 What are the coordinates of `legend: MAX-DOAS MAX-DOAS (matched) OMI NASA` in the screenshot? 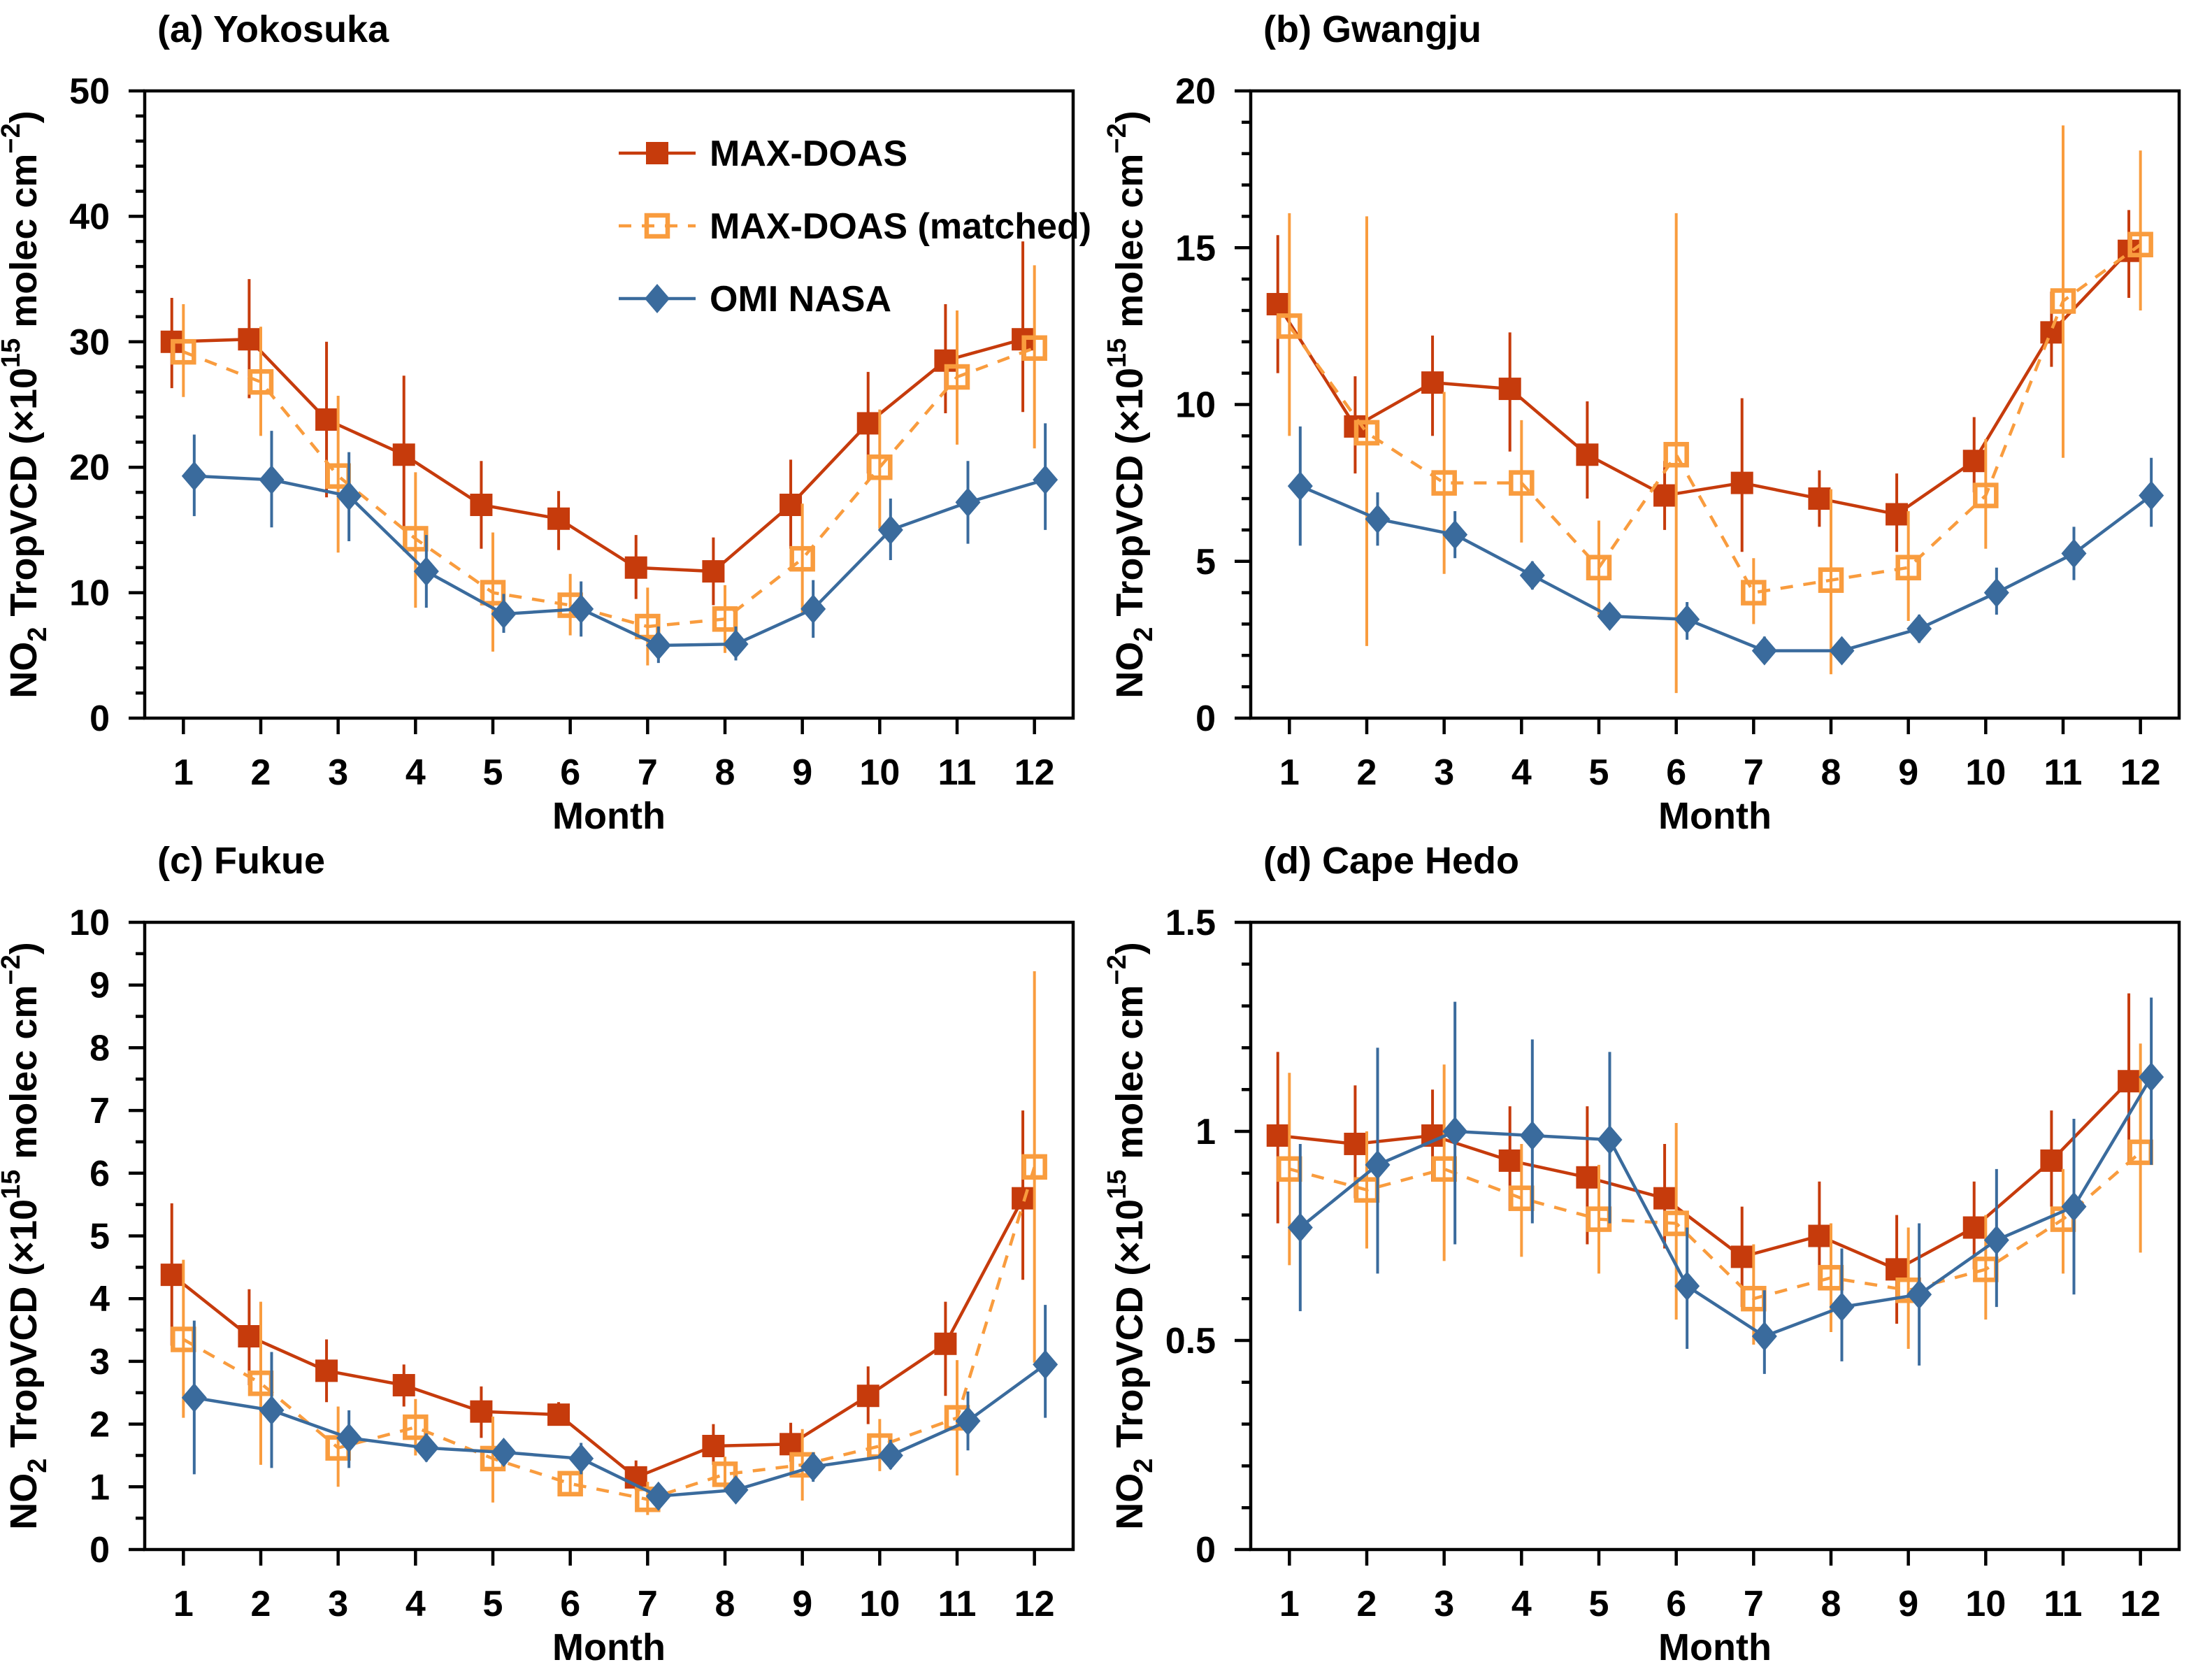 It's located at (855, 227).